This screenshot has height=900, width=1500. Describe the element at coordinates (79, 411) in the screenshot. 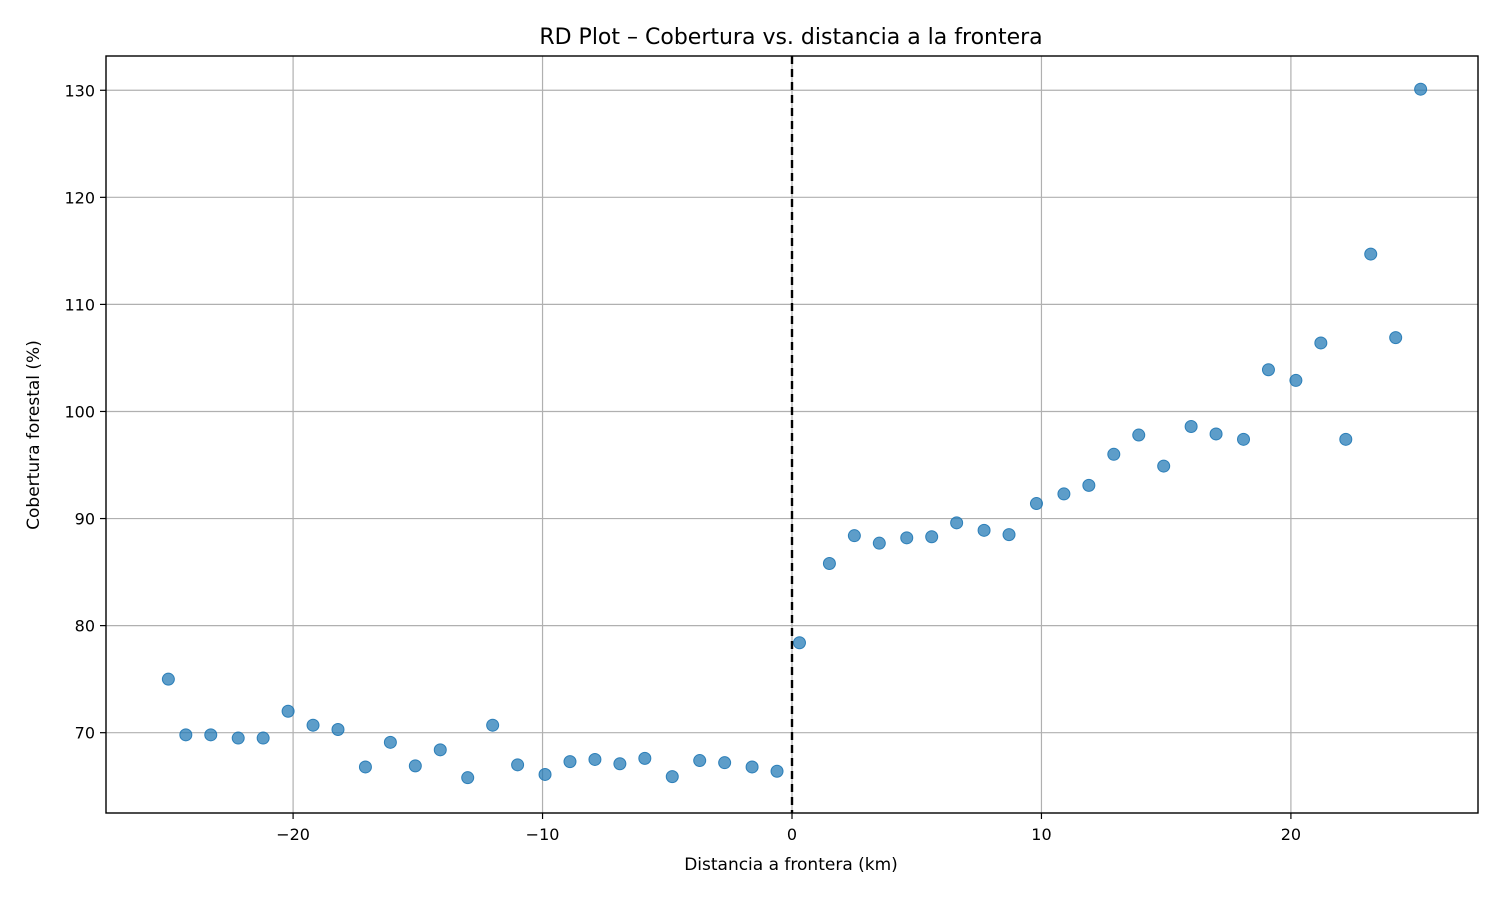

I see `y-tick-label: 100` at that location.